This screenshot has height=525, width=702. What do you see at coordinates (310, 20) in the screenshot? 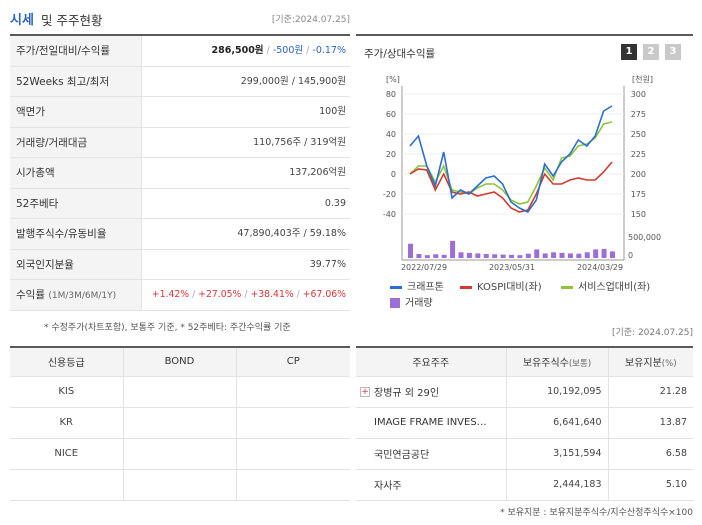
I see `reference-date: [기준:2024.07.25]` at bounding box center [310, 20].